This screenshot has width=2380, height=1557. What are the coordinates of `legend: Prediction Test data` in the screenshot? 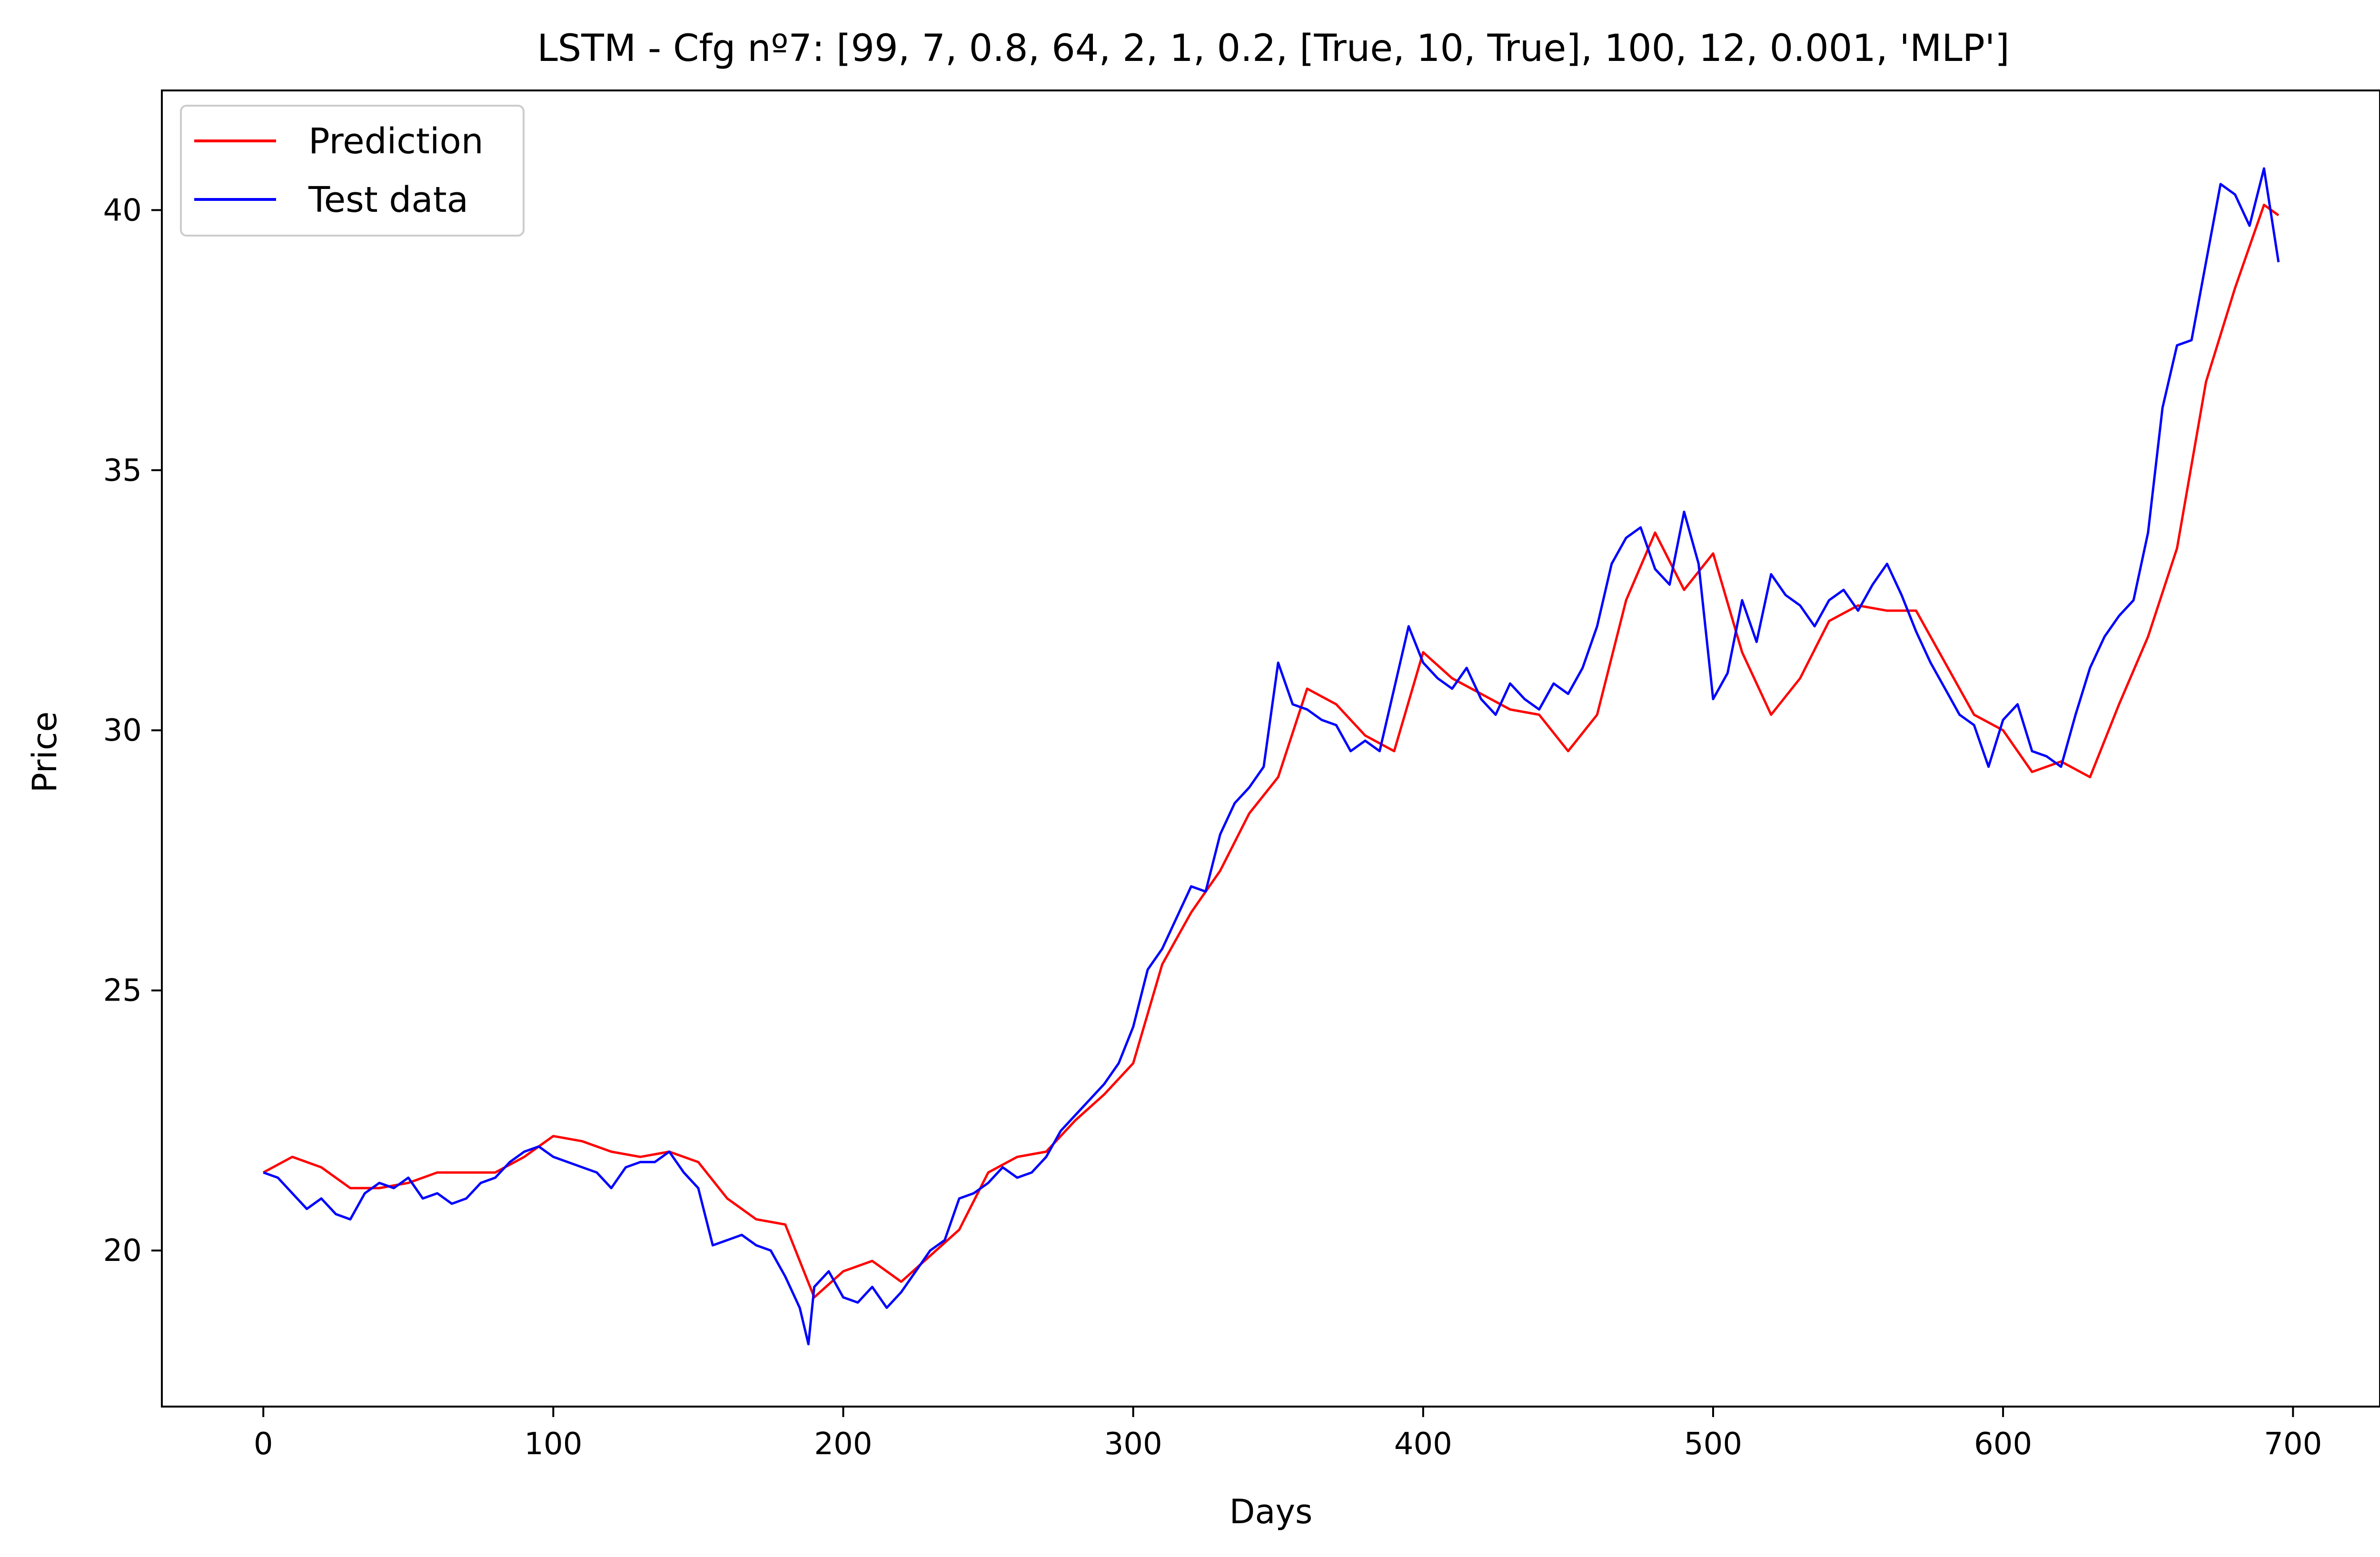 It's located at (352, 171).